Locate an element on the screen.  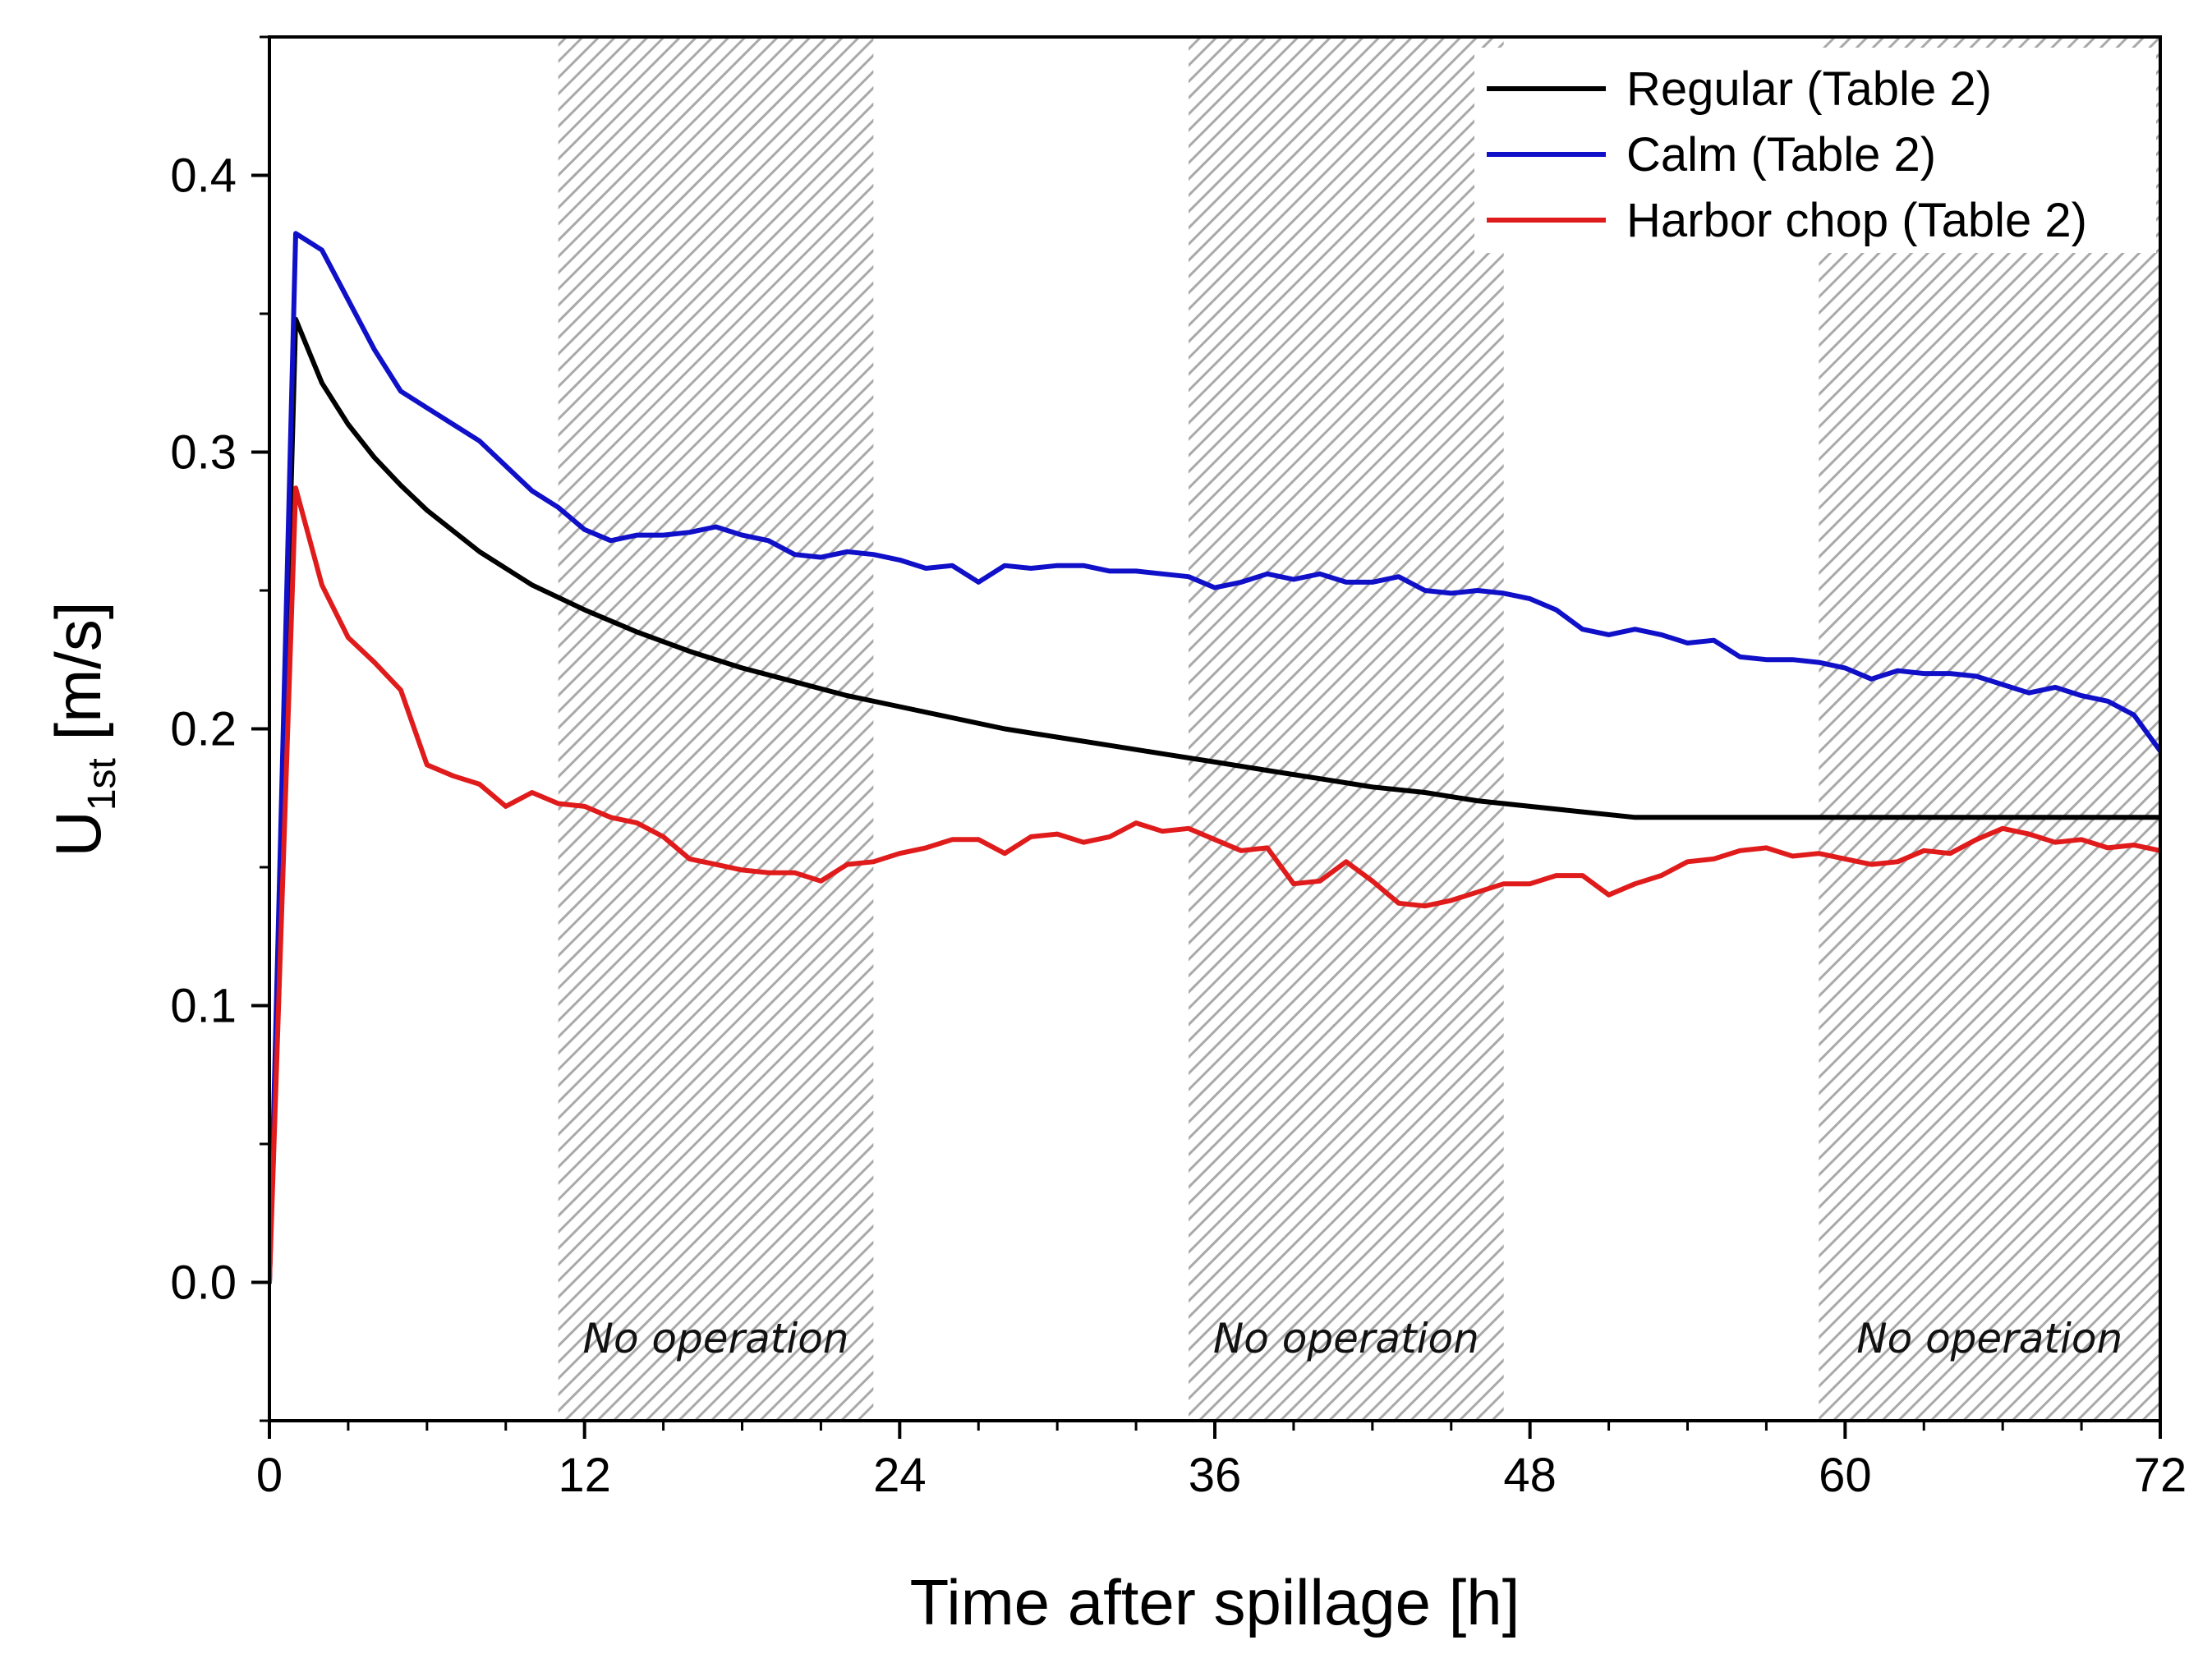
x-tick-label: 24 is located at coordinates (900, 1476).